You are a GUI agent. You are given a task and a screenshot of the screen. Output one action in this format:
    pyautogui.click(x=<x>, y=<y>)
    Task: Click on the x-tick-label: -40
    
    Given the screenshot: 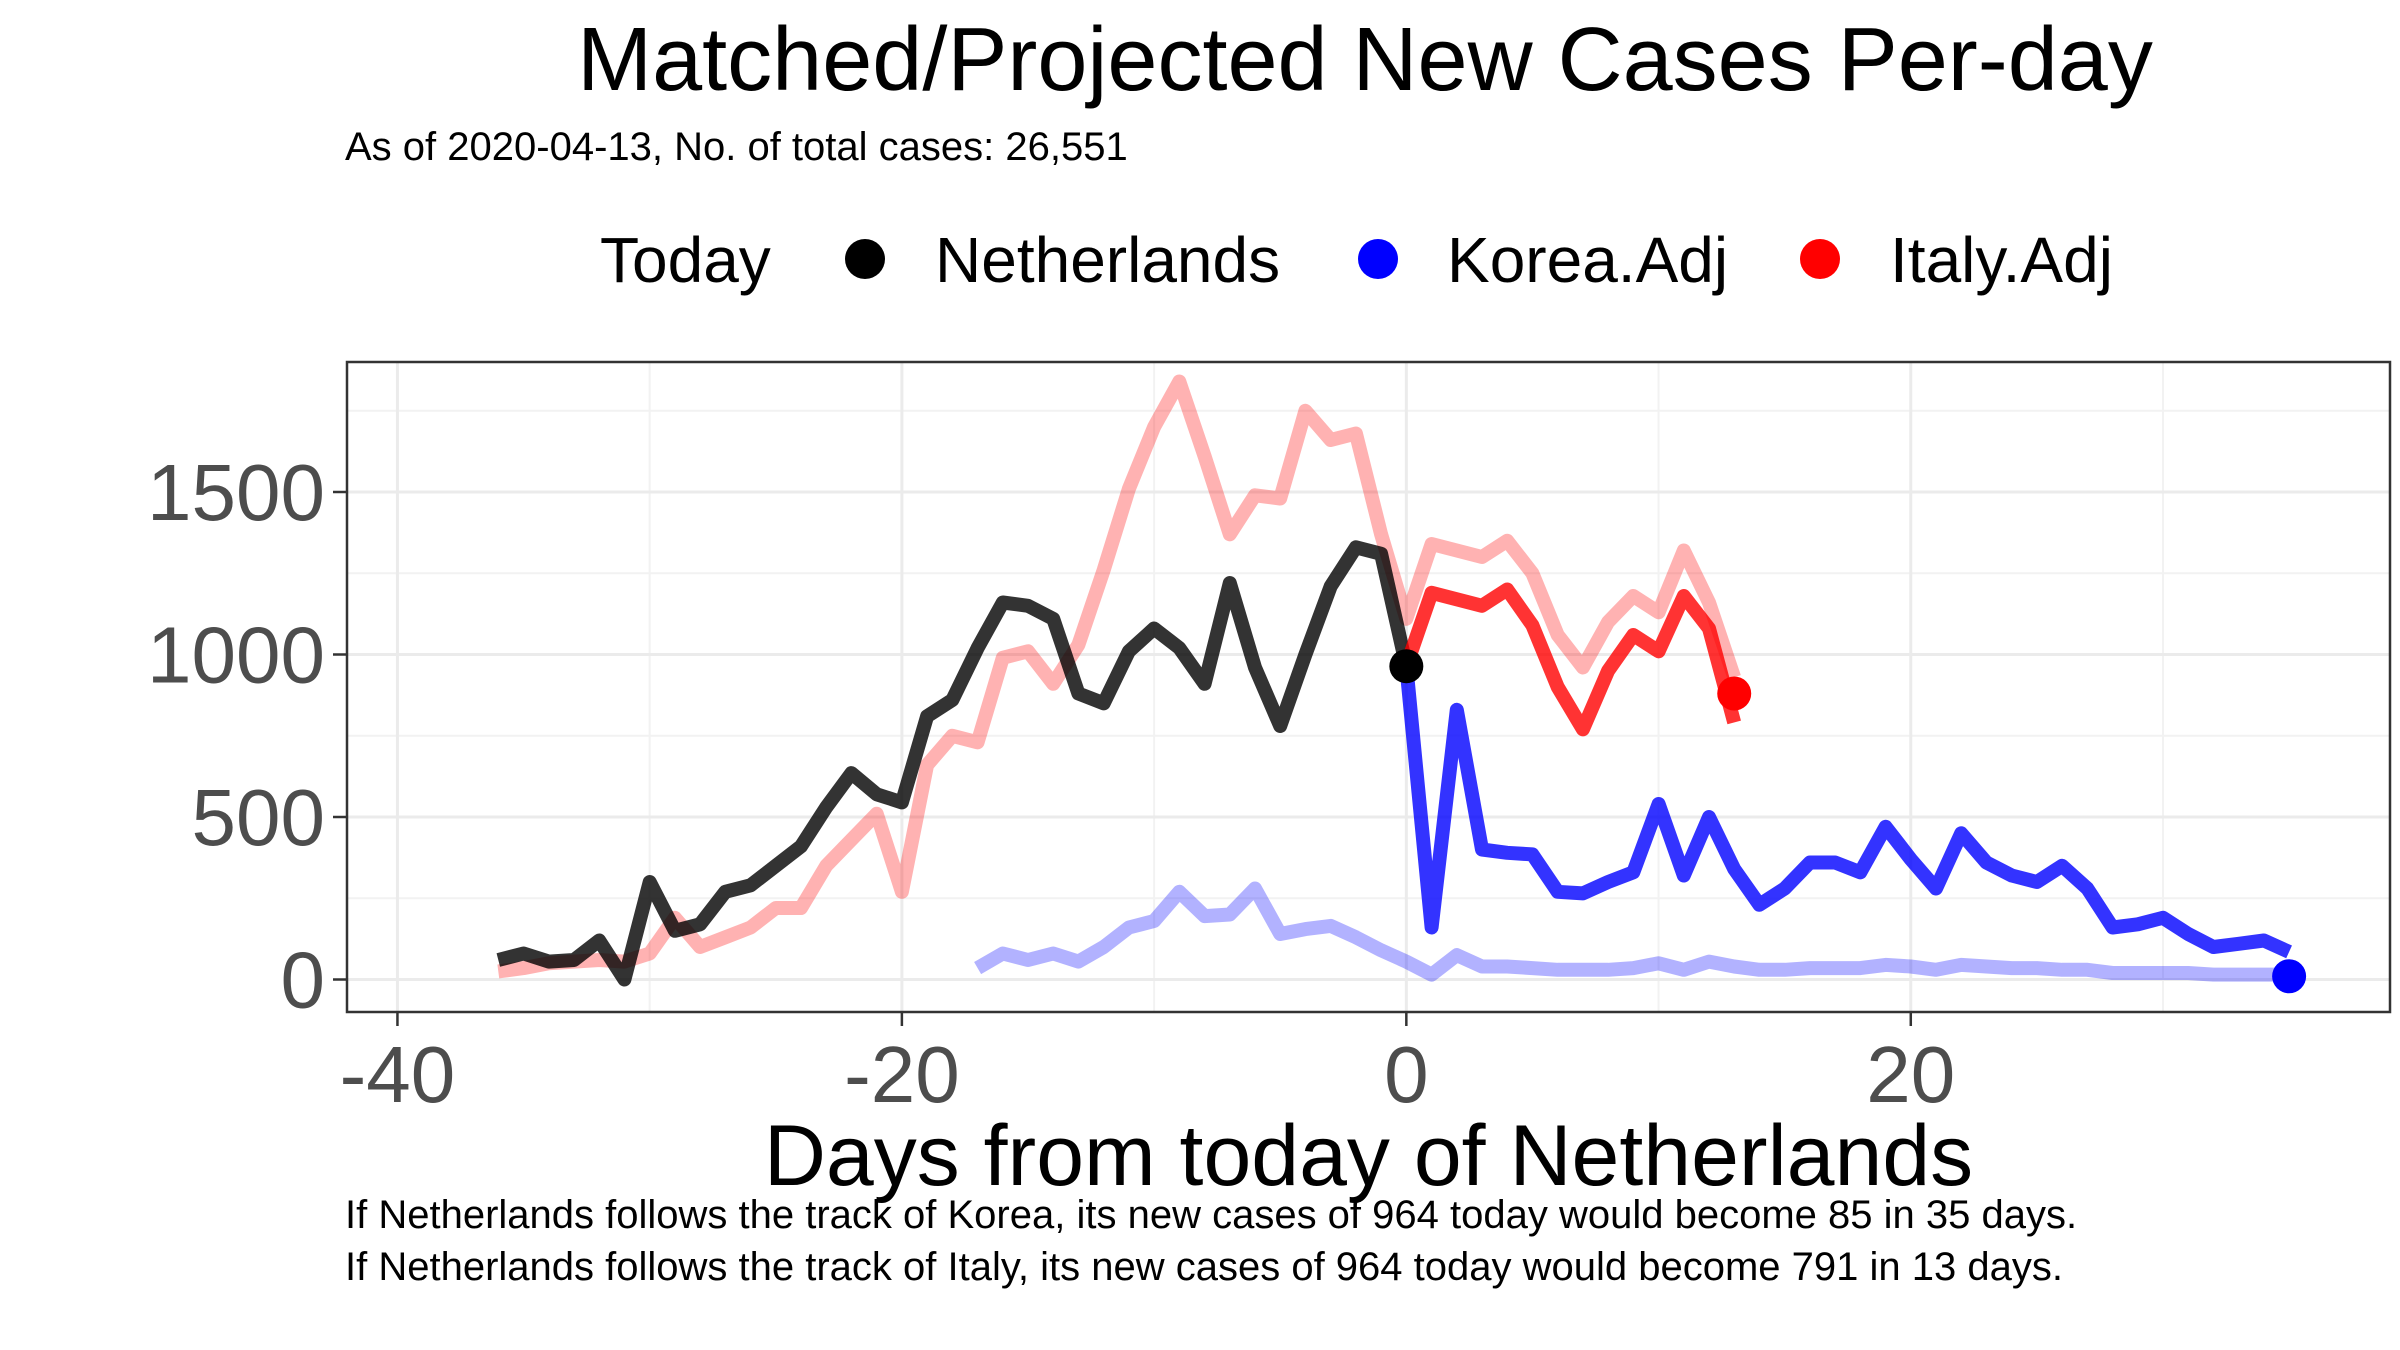 What is the action you would take?
    pyautogui.click(x=398, y=1074)
    